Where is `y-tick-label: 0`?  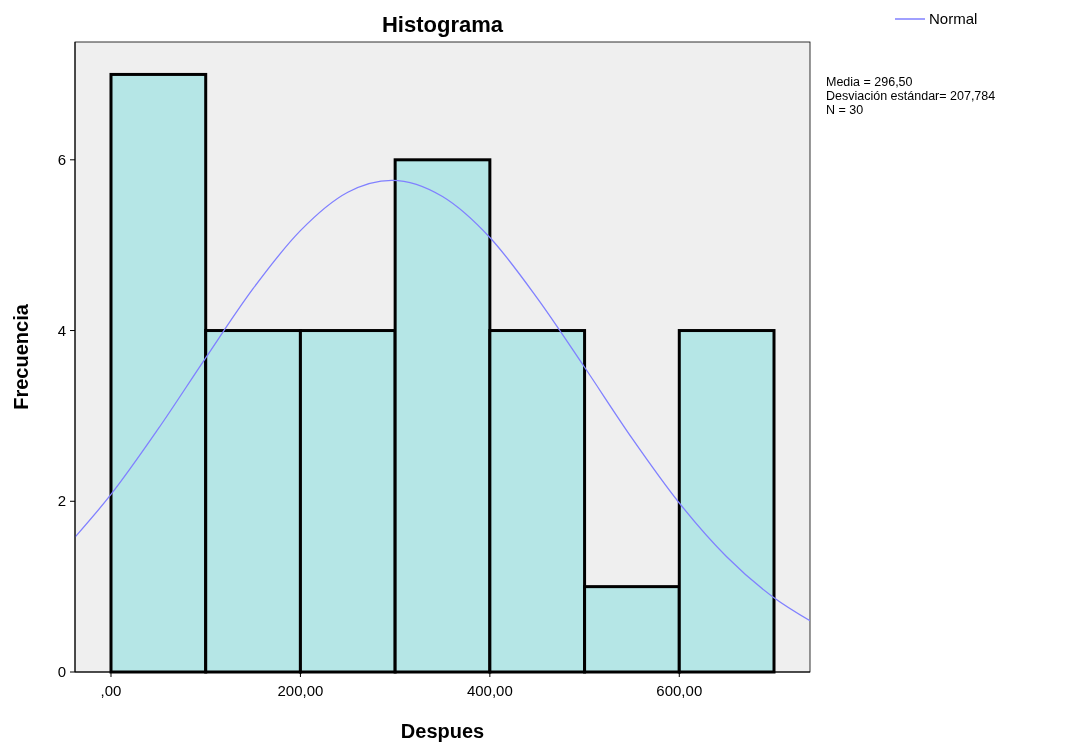 y-tick-label: 0 is located at coordinates (61, 671).